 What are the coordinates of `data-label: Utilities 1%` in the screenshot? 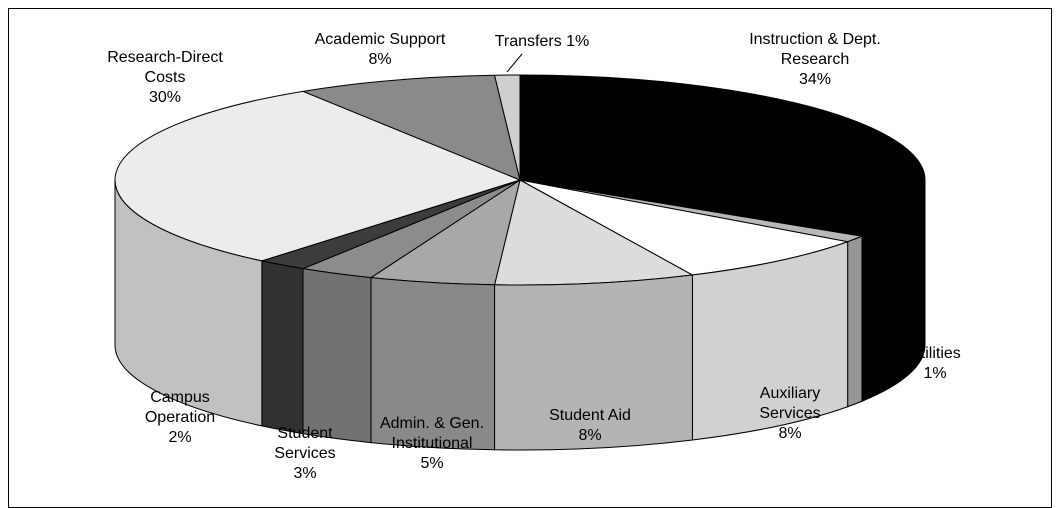 It's located at (935, 364).